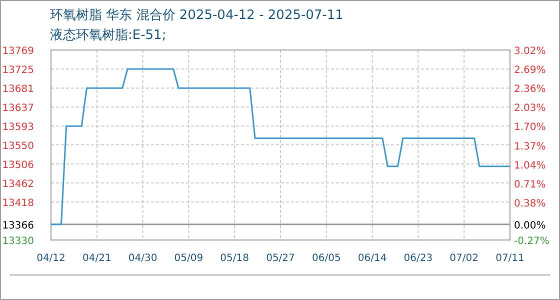  Describe the element at coordinates (530, 128) in the screenshot. I see `y2-tick-label: 1.70%` at that location.